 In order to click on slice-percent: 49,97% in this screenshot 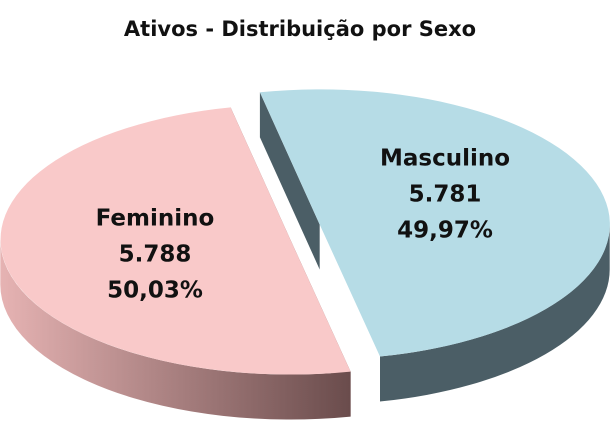, I will do `click(445, 231)`.